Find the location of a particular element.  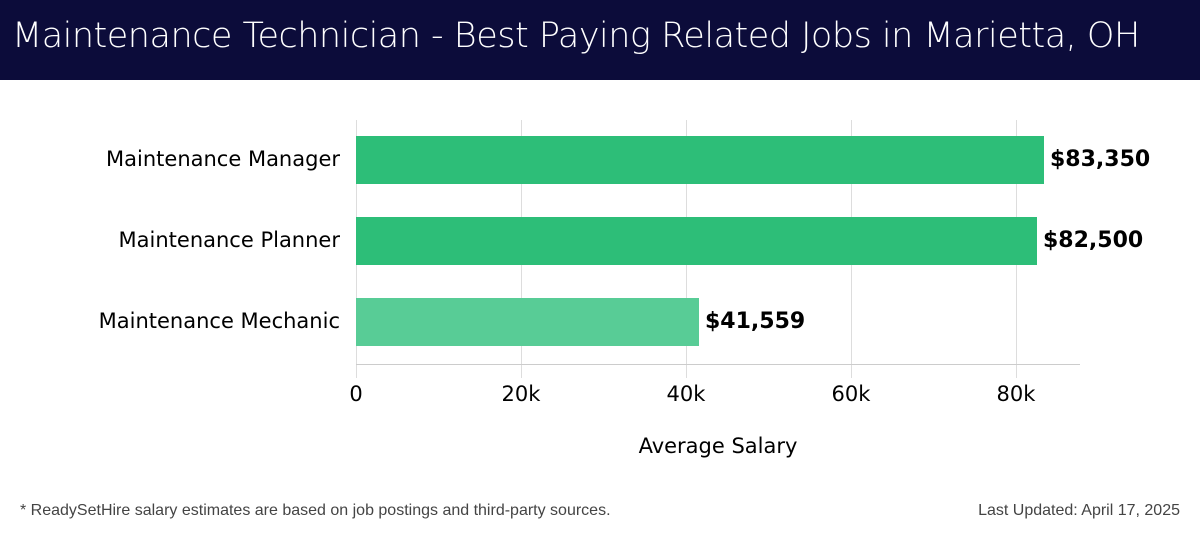

x-tick-label: 60k is located at coordinates (851, 394).